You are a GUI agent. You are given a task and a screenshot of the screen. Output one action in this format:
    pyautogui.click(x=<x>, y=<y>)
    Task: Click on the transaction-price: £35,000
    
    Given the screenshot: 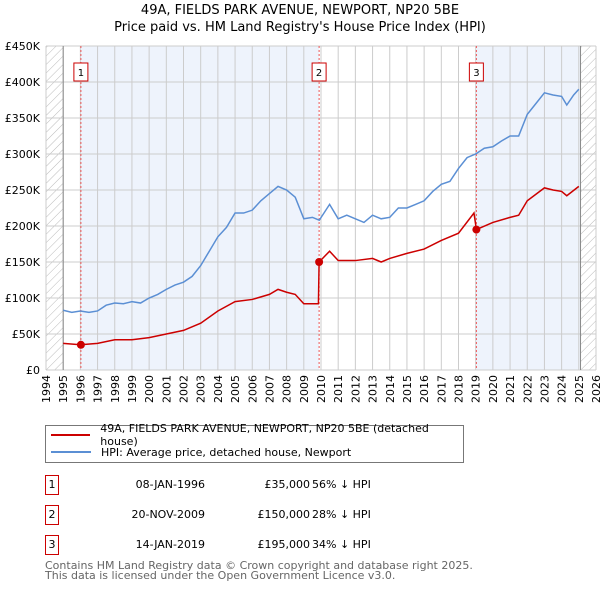 What is the action you would take?
    pyautogui.click(x=287, y=484)
    